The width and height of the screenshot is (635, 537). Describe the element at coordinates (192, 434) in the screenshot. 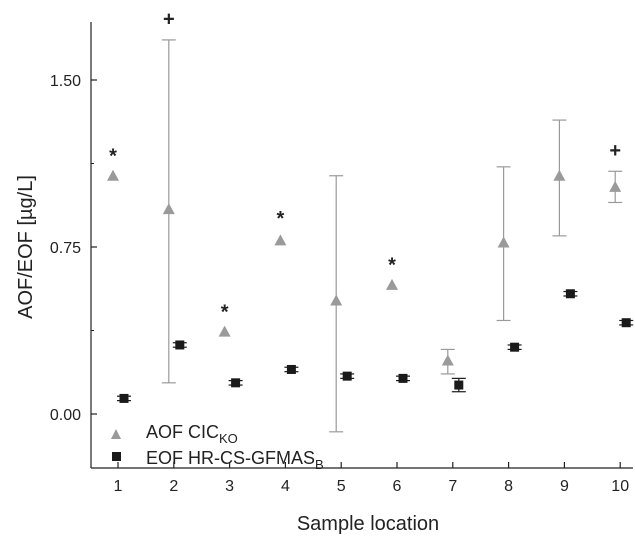

I see `legend-label-aof: AOF CICKO` at that location.